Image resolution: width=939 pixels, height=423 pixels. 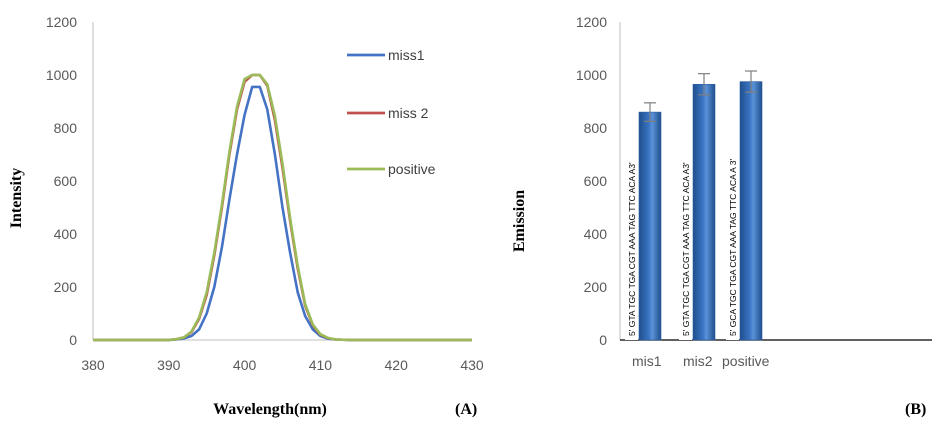 What do you see at coordinates (270, 409) in the screenshot?
I see `x-axis-label: Wavelength(nm)` at bounding box center [270, 409].